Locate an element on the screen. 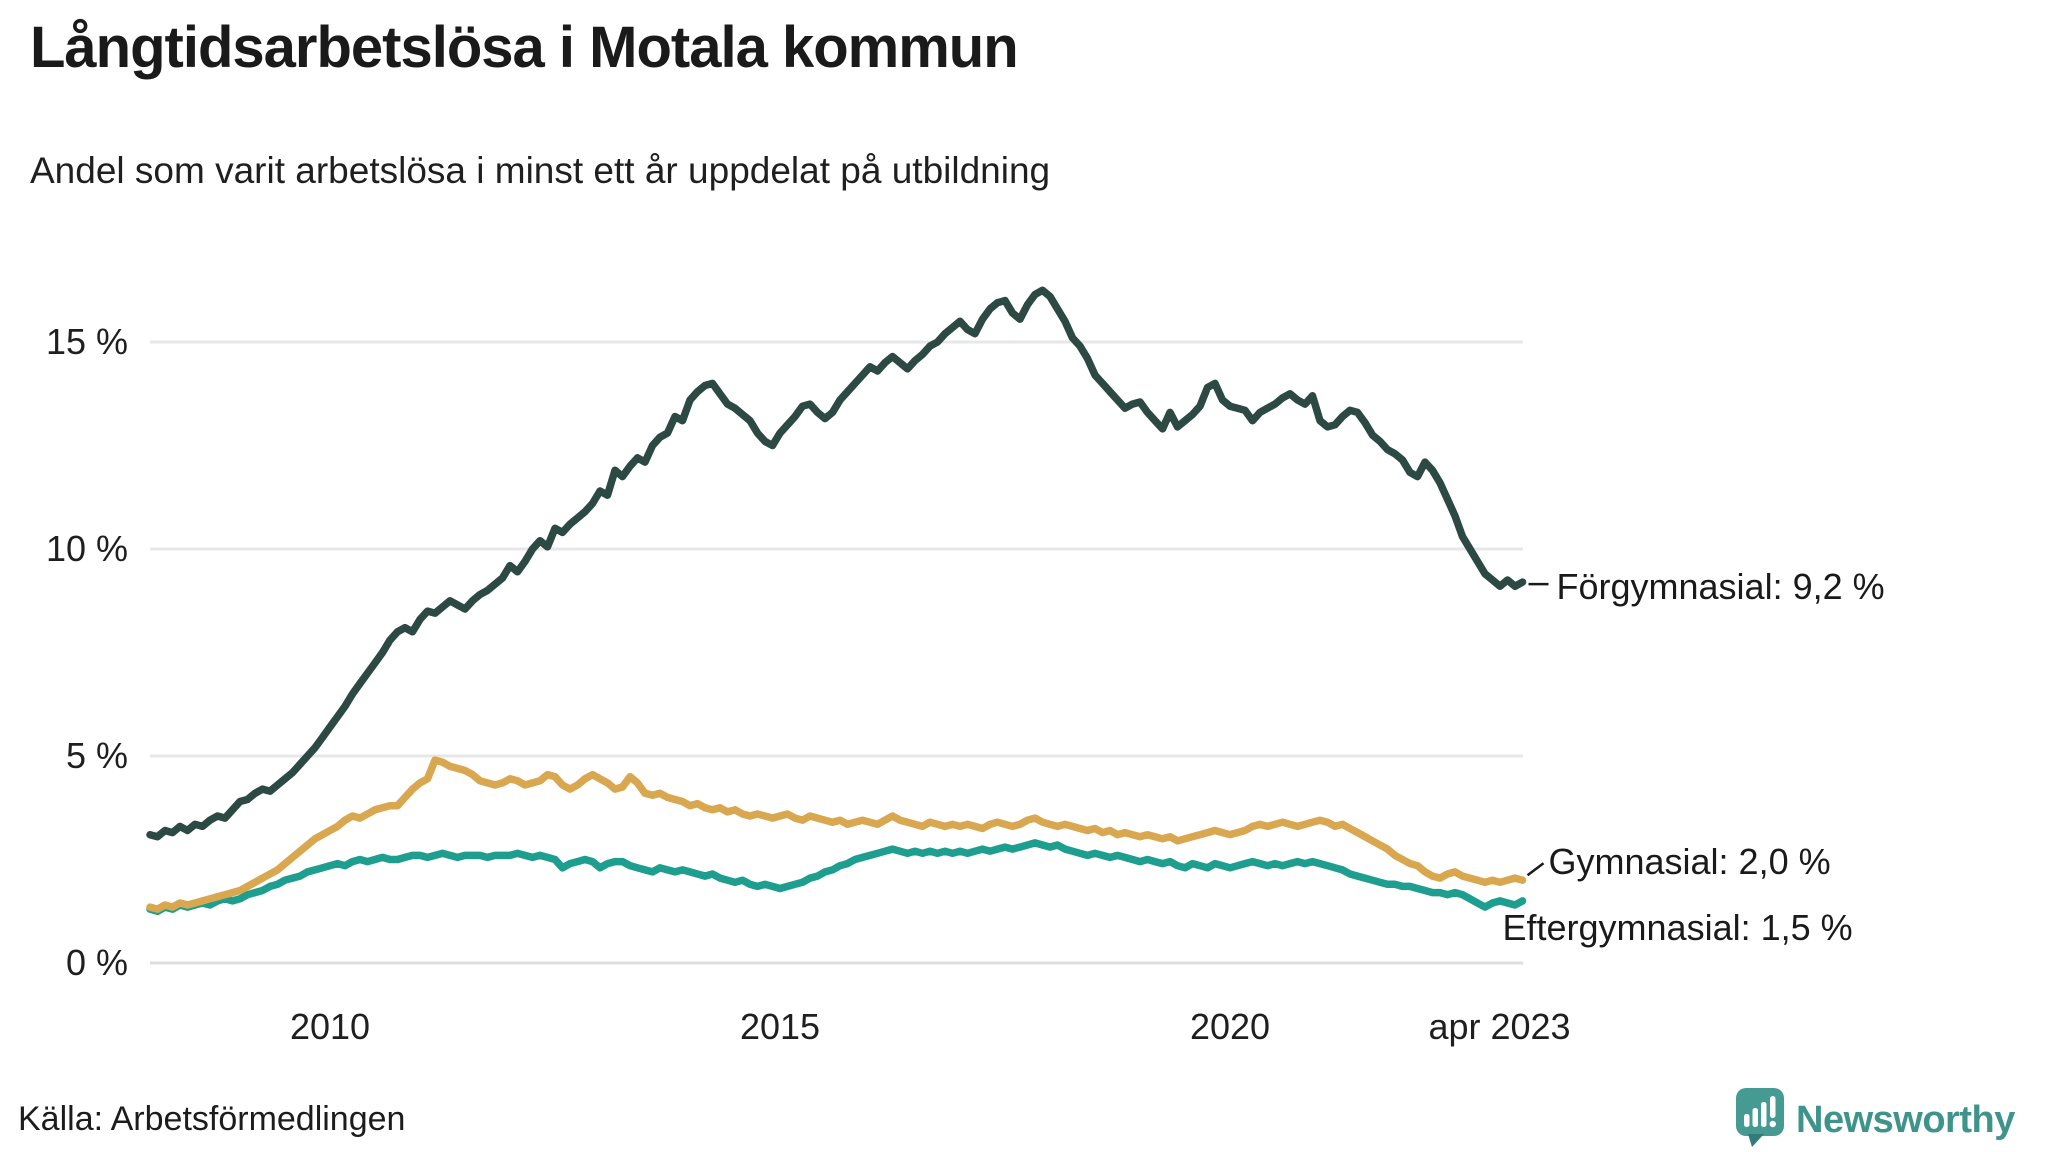 The image size is (2048, 1152). x-axis-label-2020: 2020 is located at coordinates (1230, 1026).